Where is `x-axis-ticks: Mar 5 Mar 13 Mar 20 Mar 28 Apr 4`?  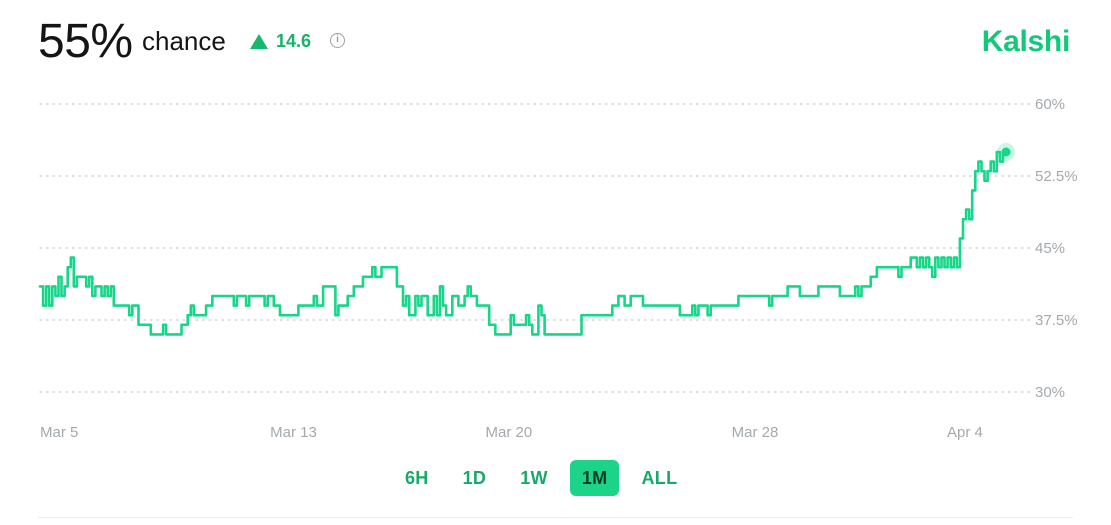
x-axis-ticks: Mar 5 Mar 13 Mar 20 Mar 28 Apr 4 is located at coordinates (511, 432).